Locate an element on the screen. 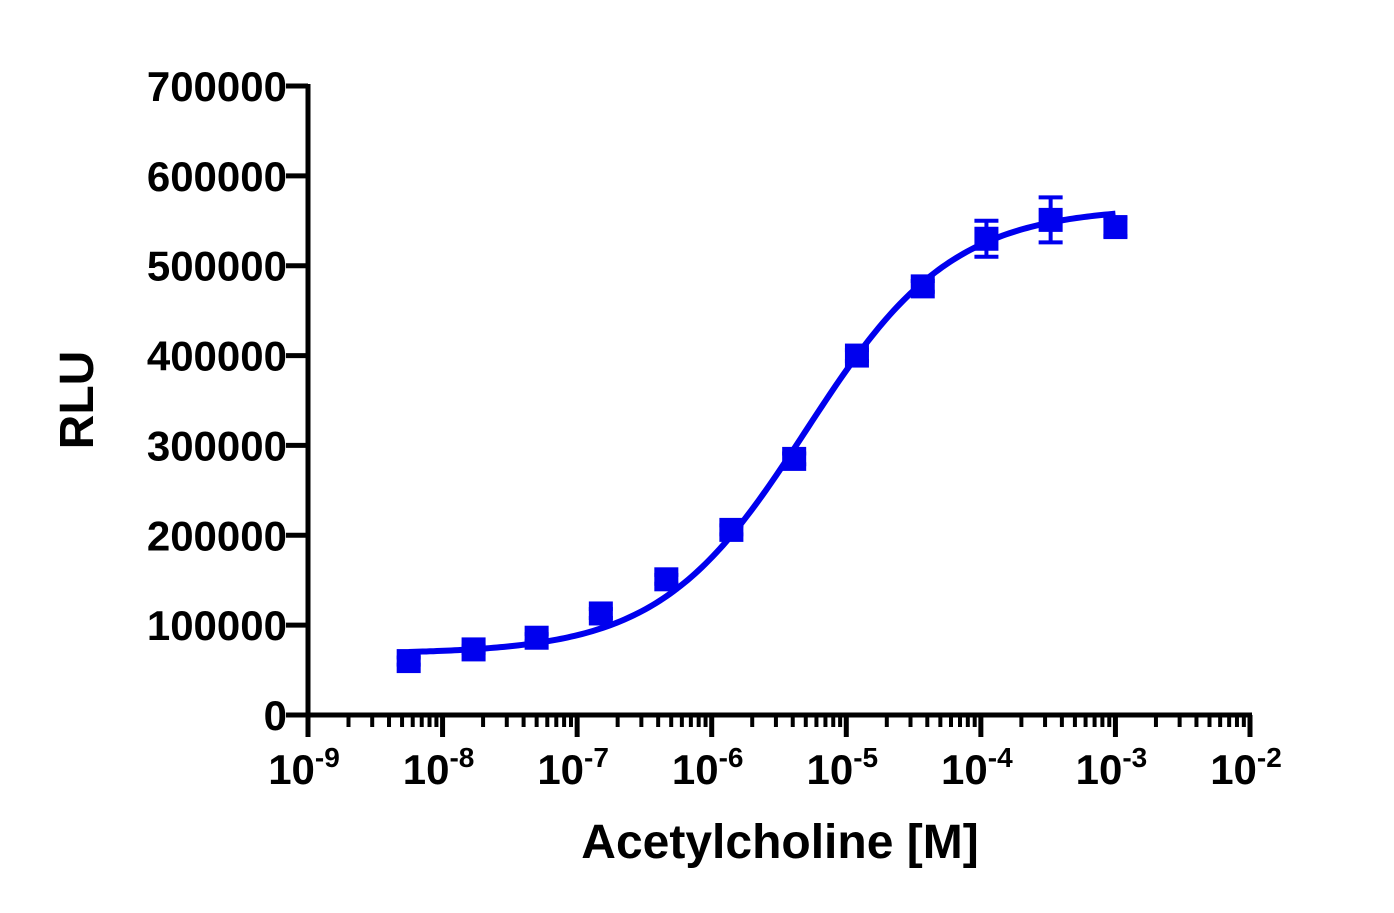  x-axis-label: Acetylcholine [M] is located at coordinates (779, 842).